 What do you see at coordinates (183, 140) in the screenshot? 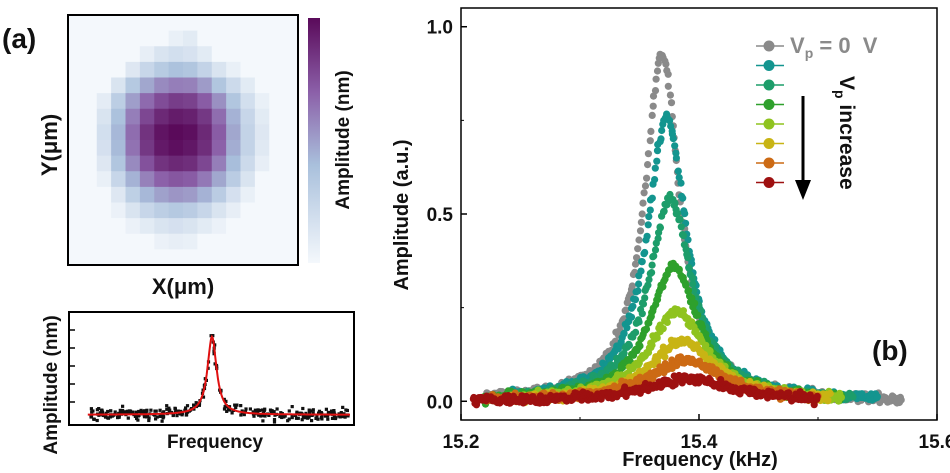
I see `heatmap-frame` at bounding box center [183, 140].